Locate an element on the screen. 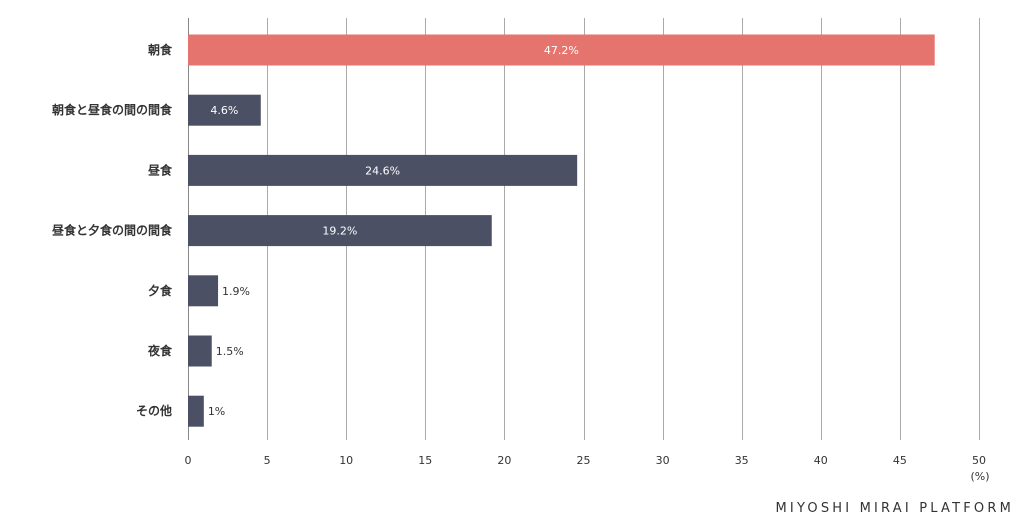  value-label: 47.2% is located at coordinates (561, 50).